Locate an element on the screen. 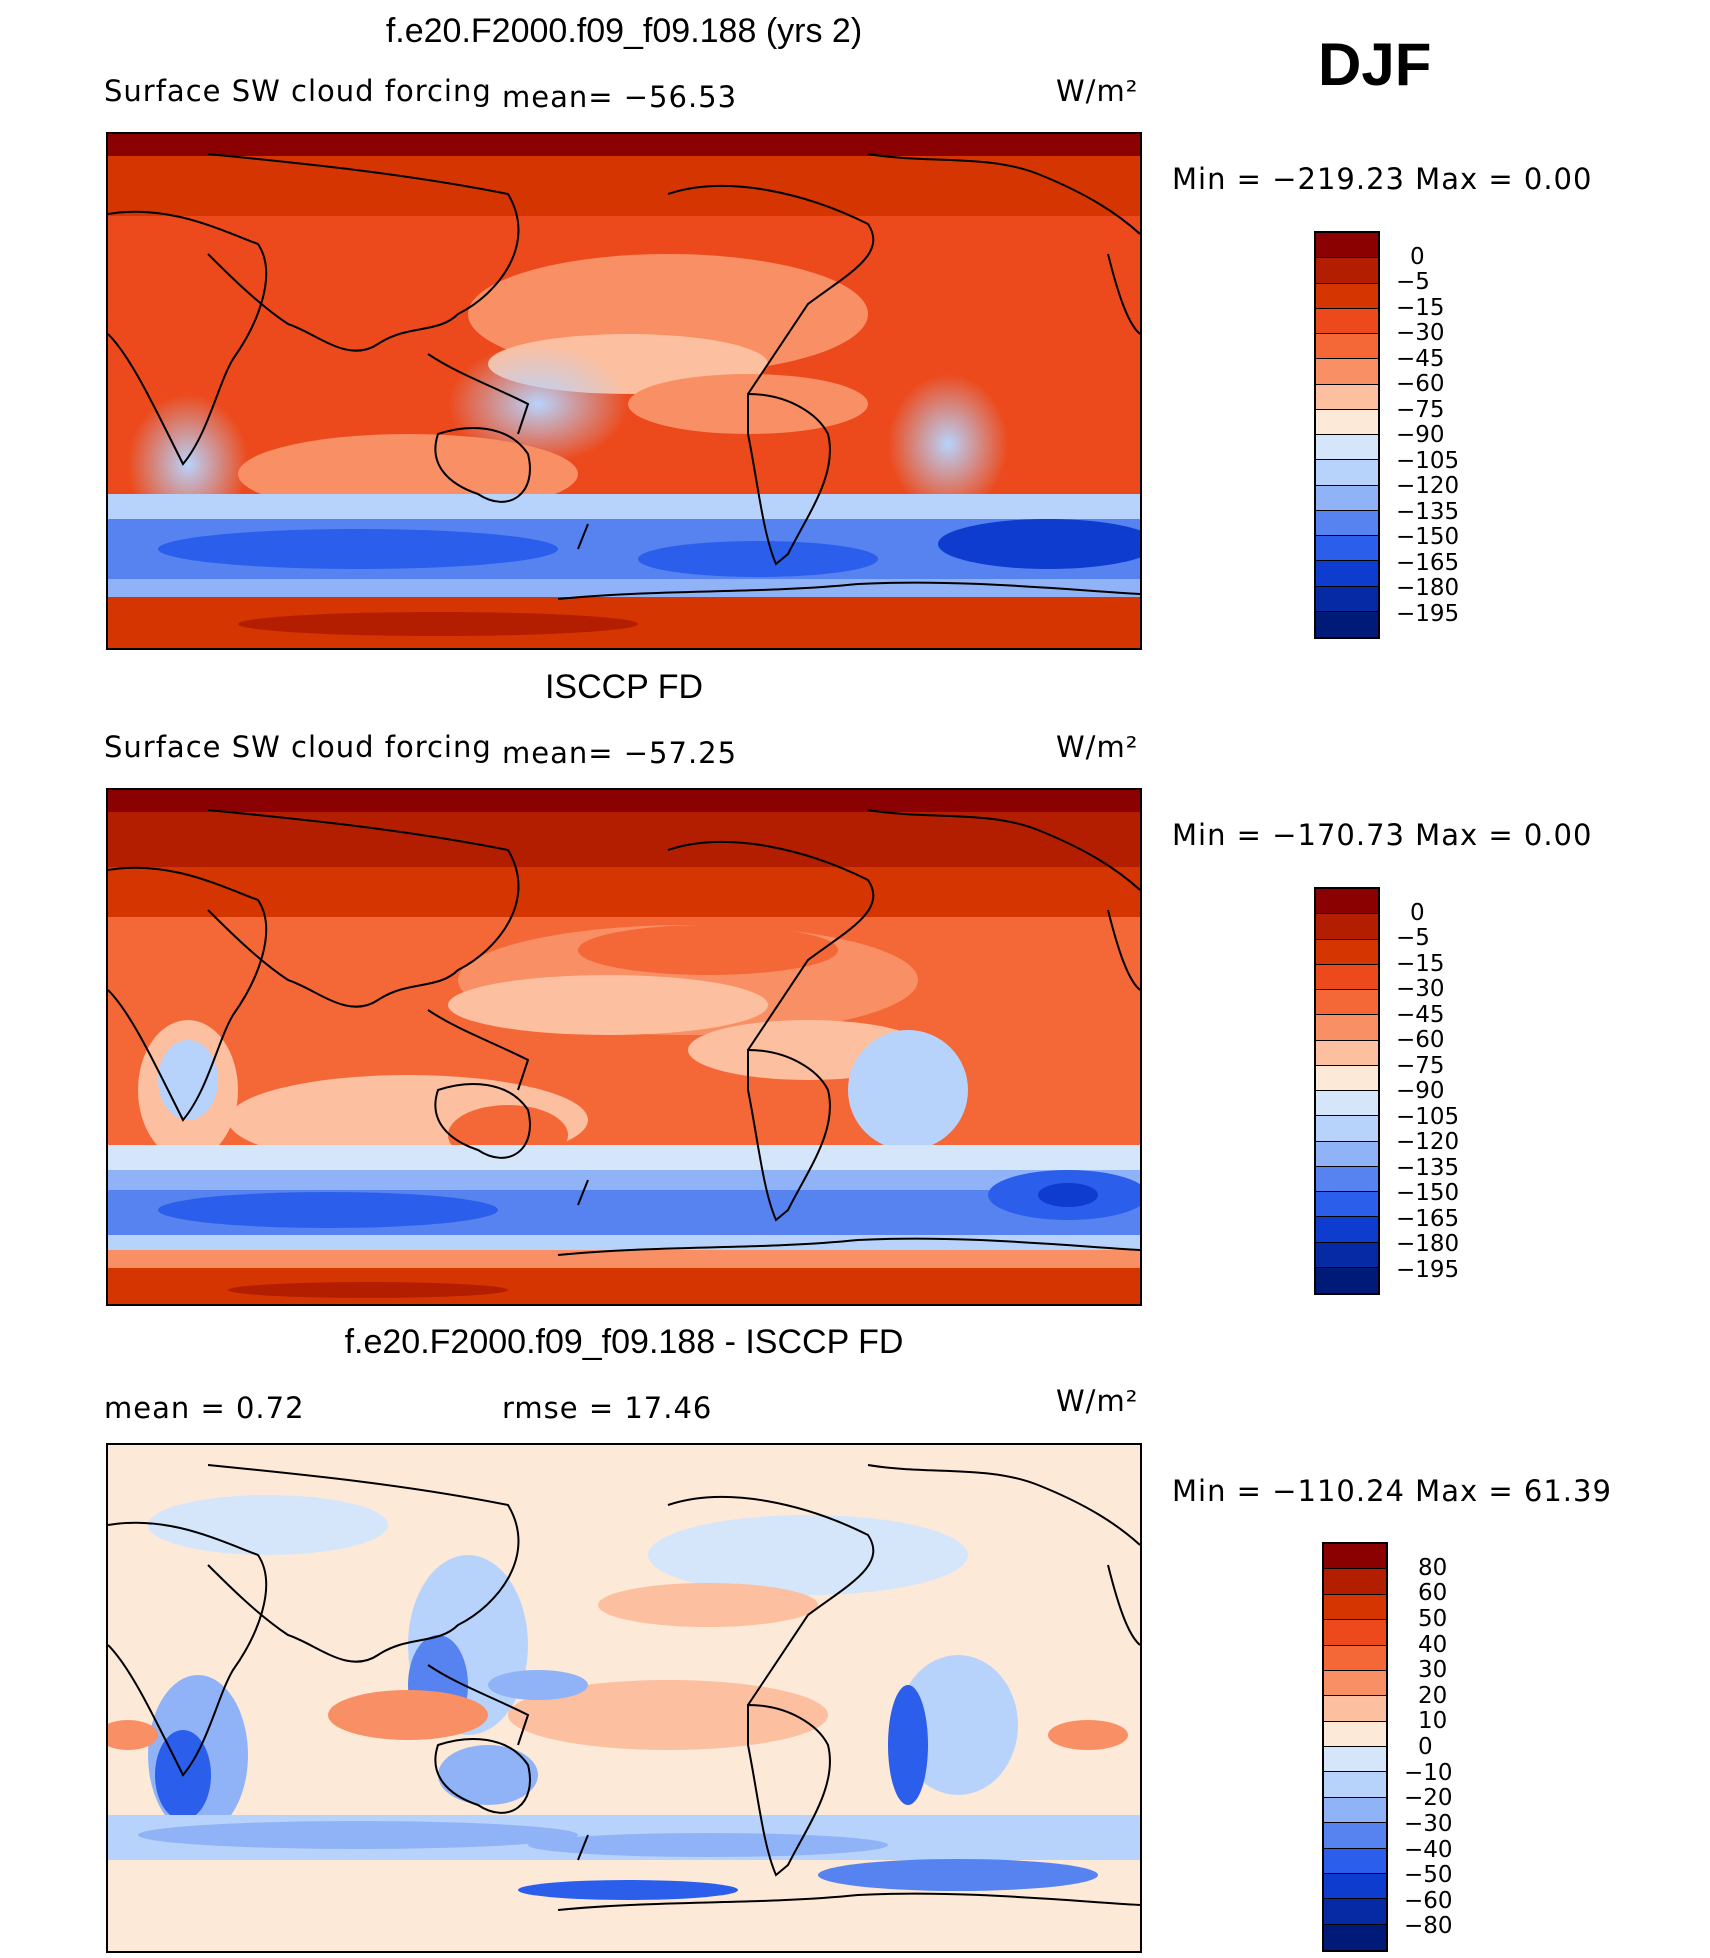 This screenshot has height=1958, width=1710. season-label: DJF is located at coordinates (1375, 64).